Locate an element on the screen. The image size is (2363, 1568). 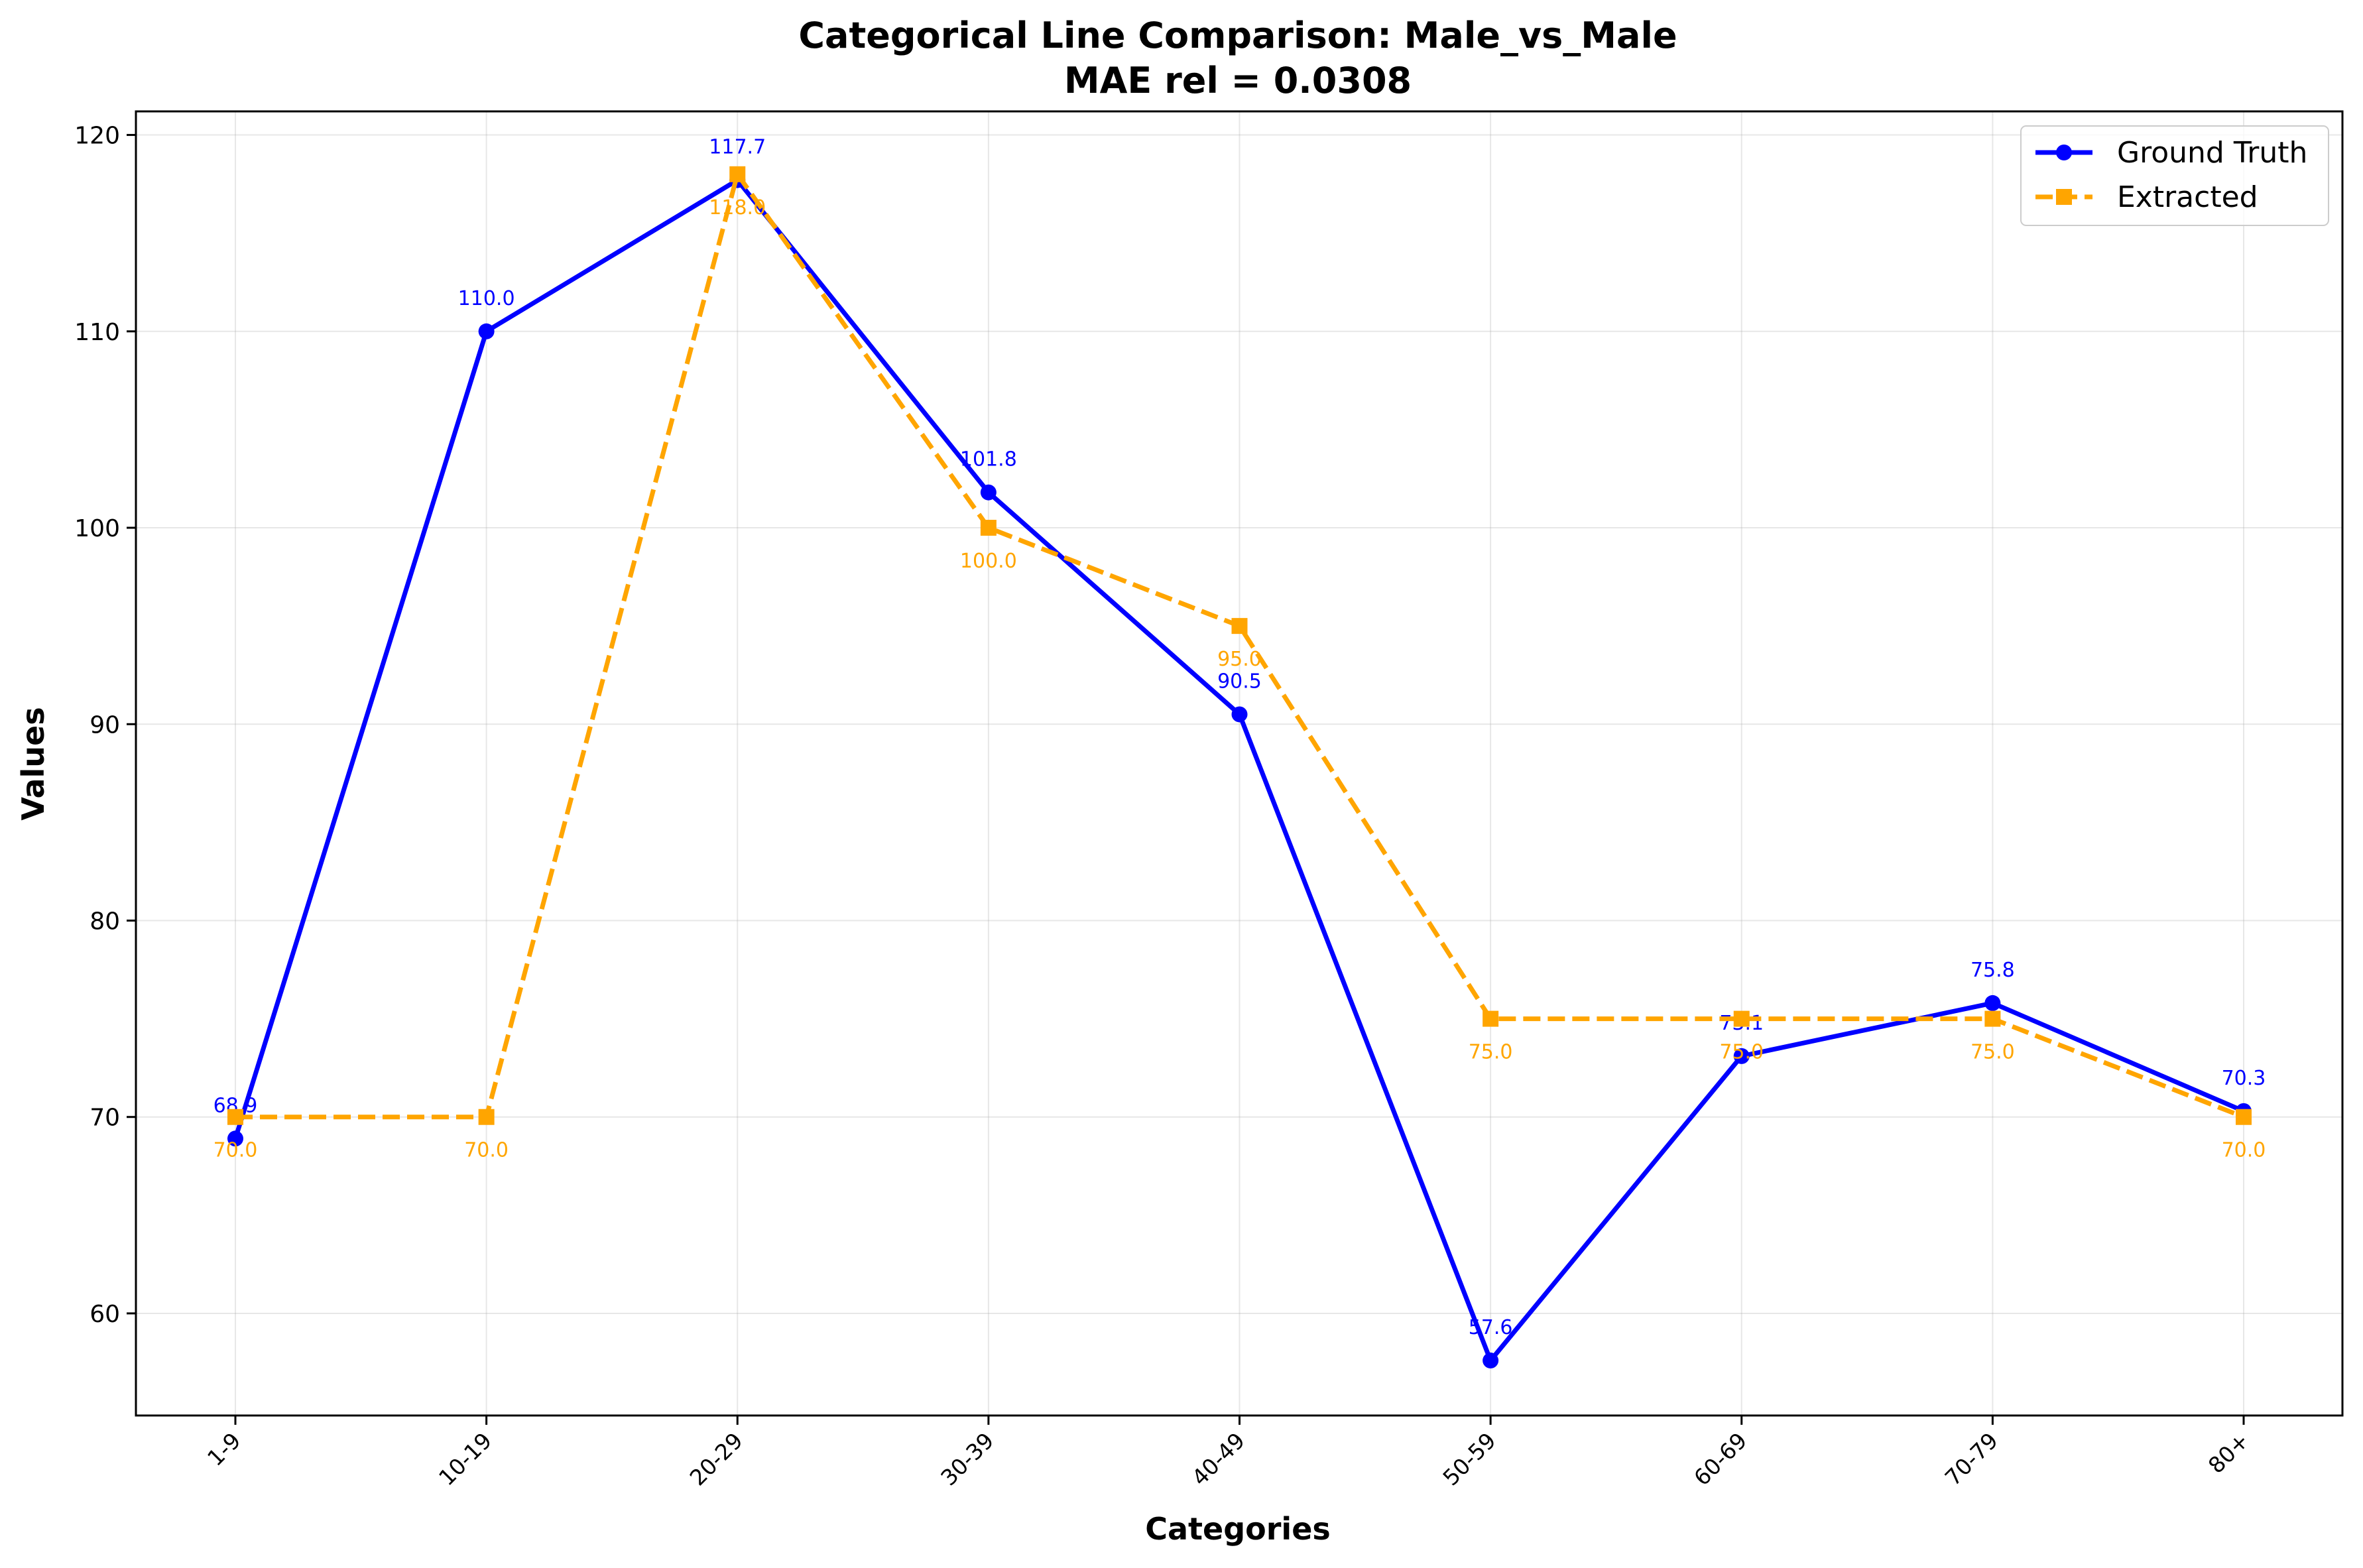
x-tick-label: 60-69 is located at coordinates (1721, 1458).